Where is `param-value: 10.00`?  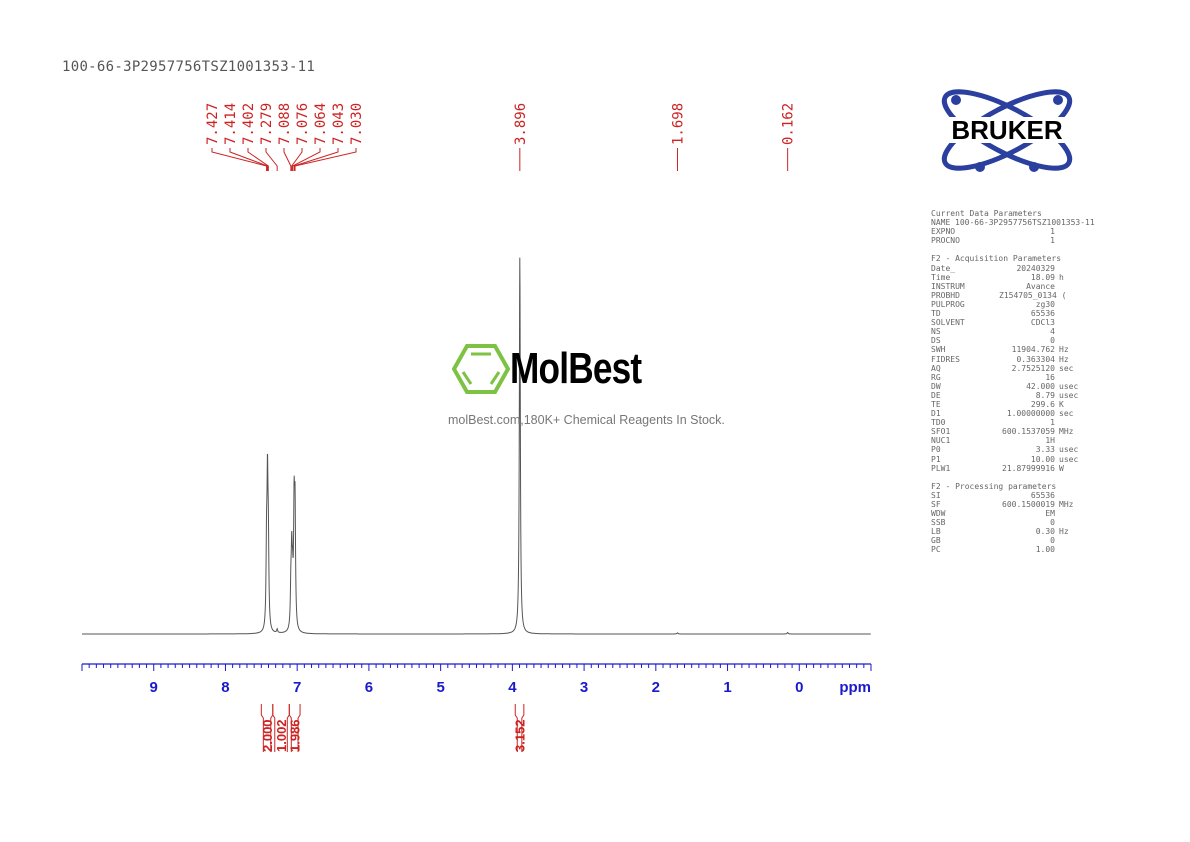
param-value: 10.00 is located at coordinates (1042, 459).